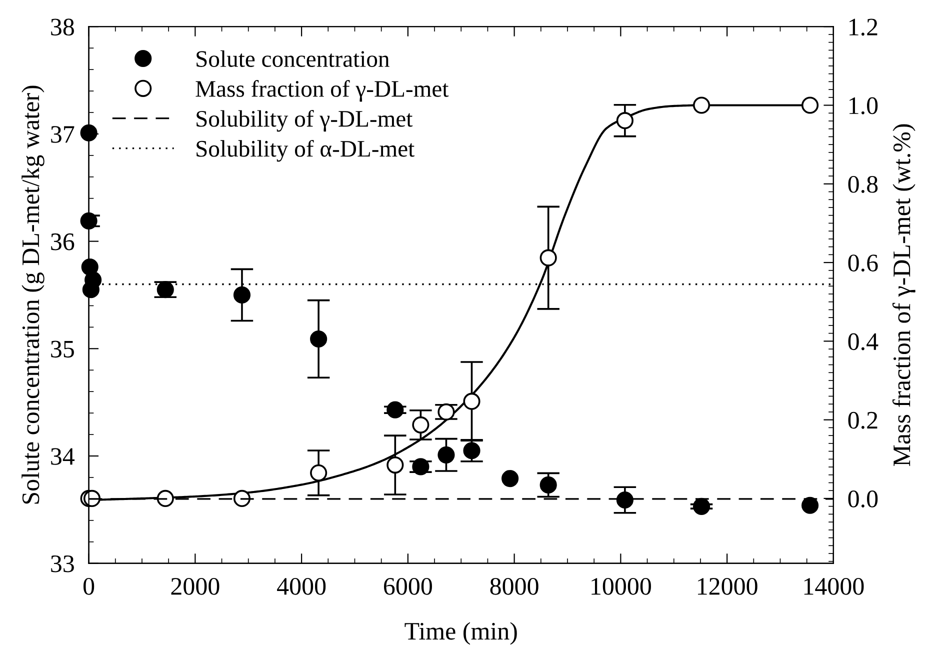 The height and width of the screenshot is (649, 925). Describe the element at coordinates (621, 586) in the screenshot. I see `x-tick-label: 10000` at that location.